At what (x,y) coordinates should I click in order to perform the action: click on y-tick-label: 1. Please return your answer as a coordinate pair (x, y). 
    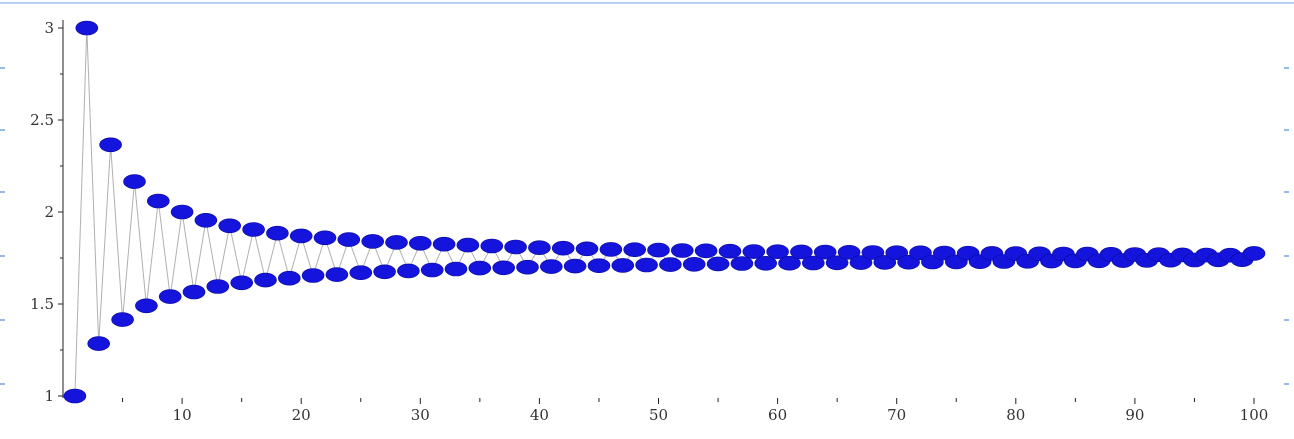
    Looking at the image, I should click on (49, 396).